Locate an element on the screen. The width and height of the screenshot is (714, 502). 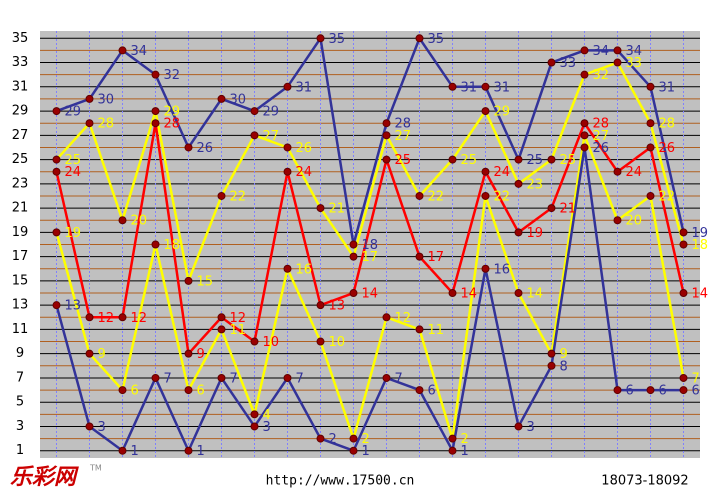
data-label: 9 is located at coordinates (102, 354).